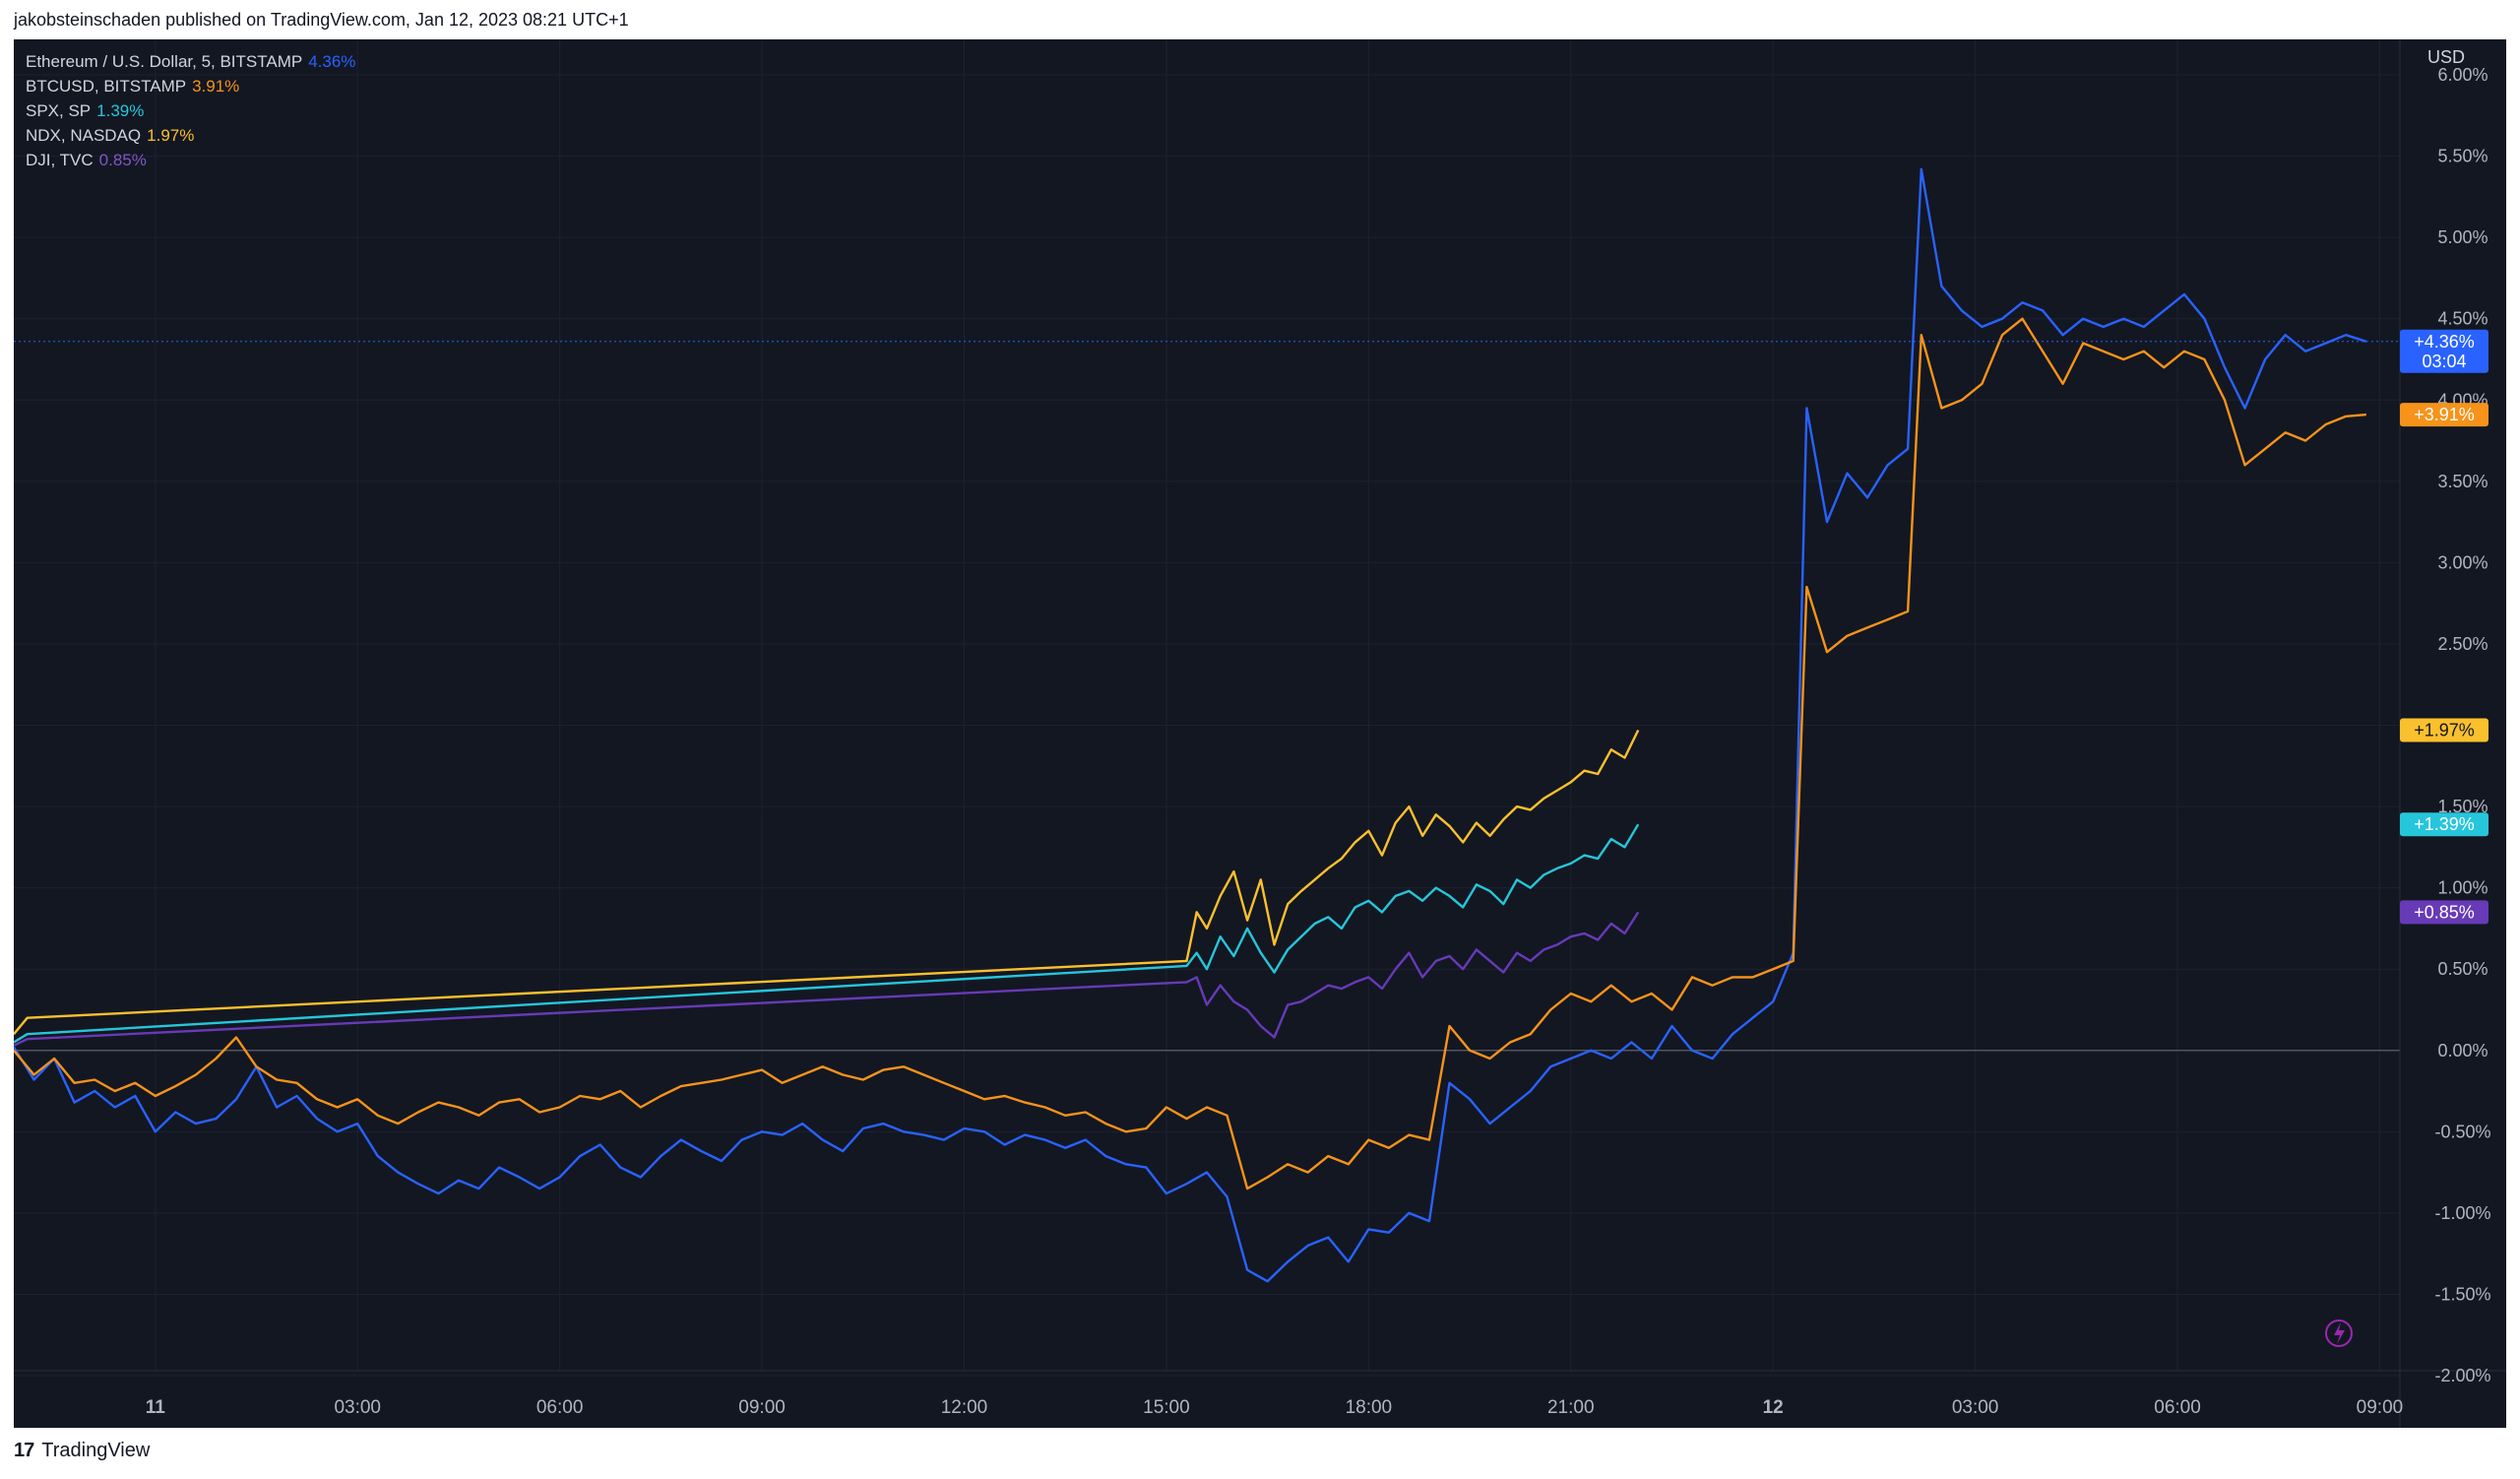 Image resolution: width=2520 pixels, height=1479 pixels. Describe the element at coordinates (2446, 57) in the screenshot. I see `y-unit-label: USD` at that location.